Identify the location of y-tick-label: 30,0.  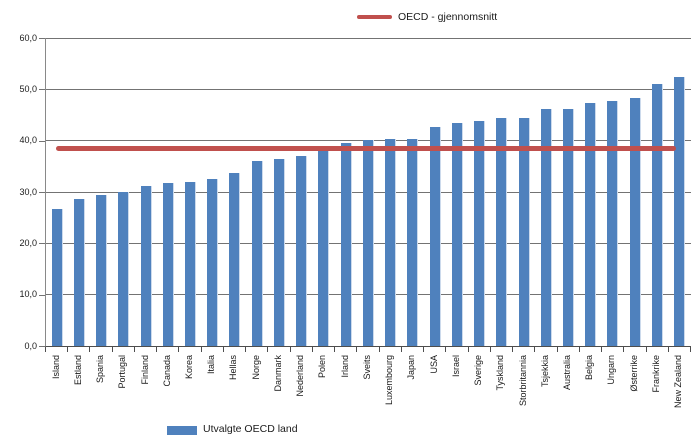
(28, 191).